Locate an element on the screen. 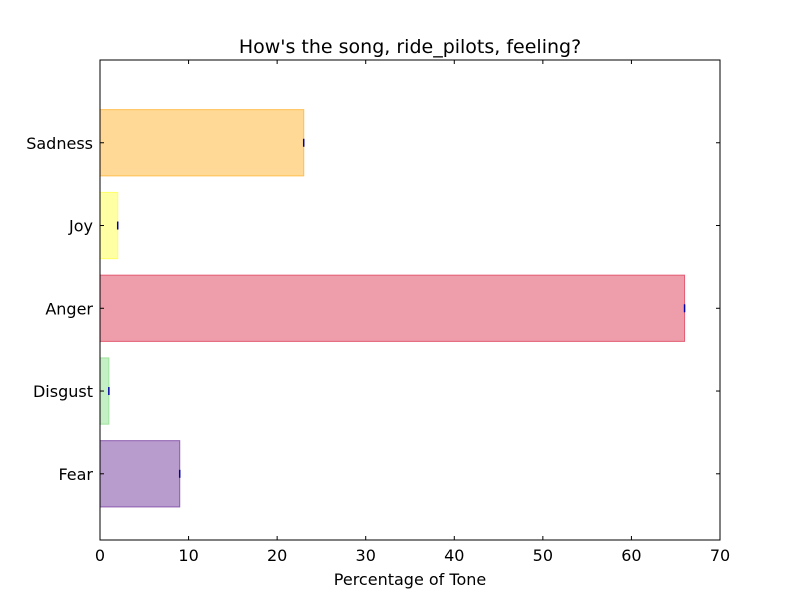 The image size is (800, 600). bar-fear is located at coordinates (140, 474).